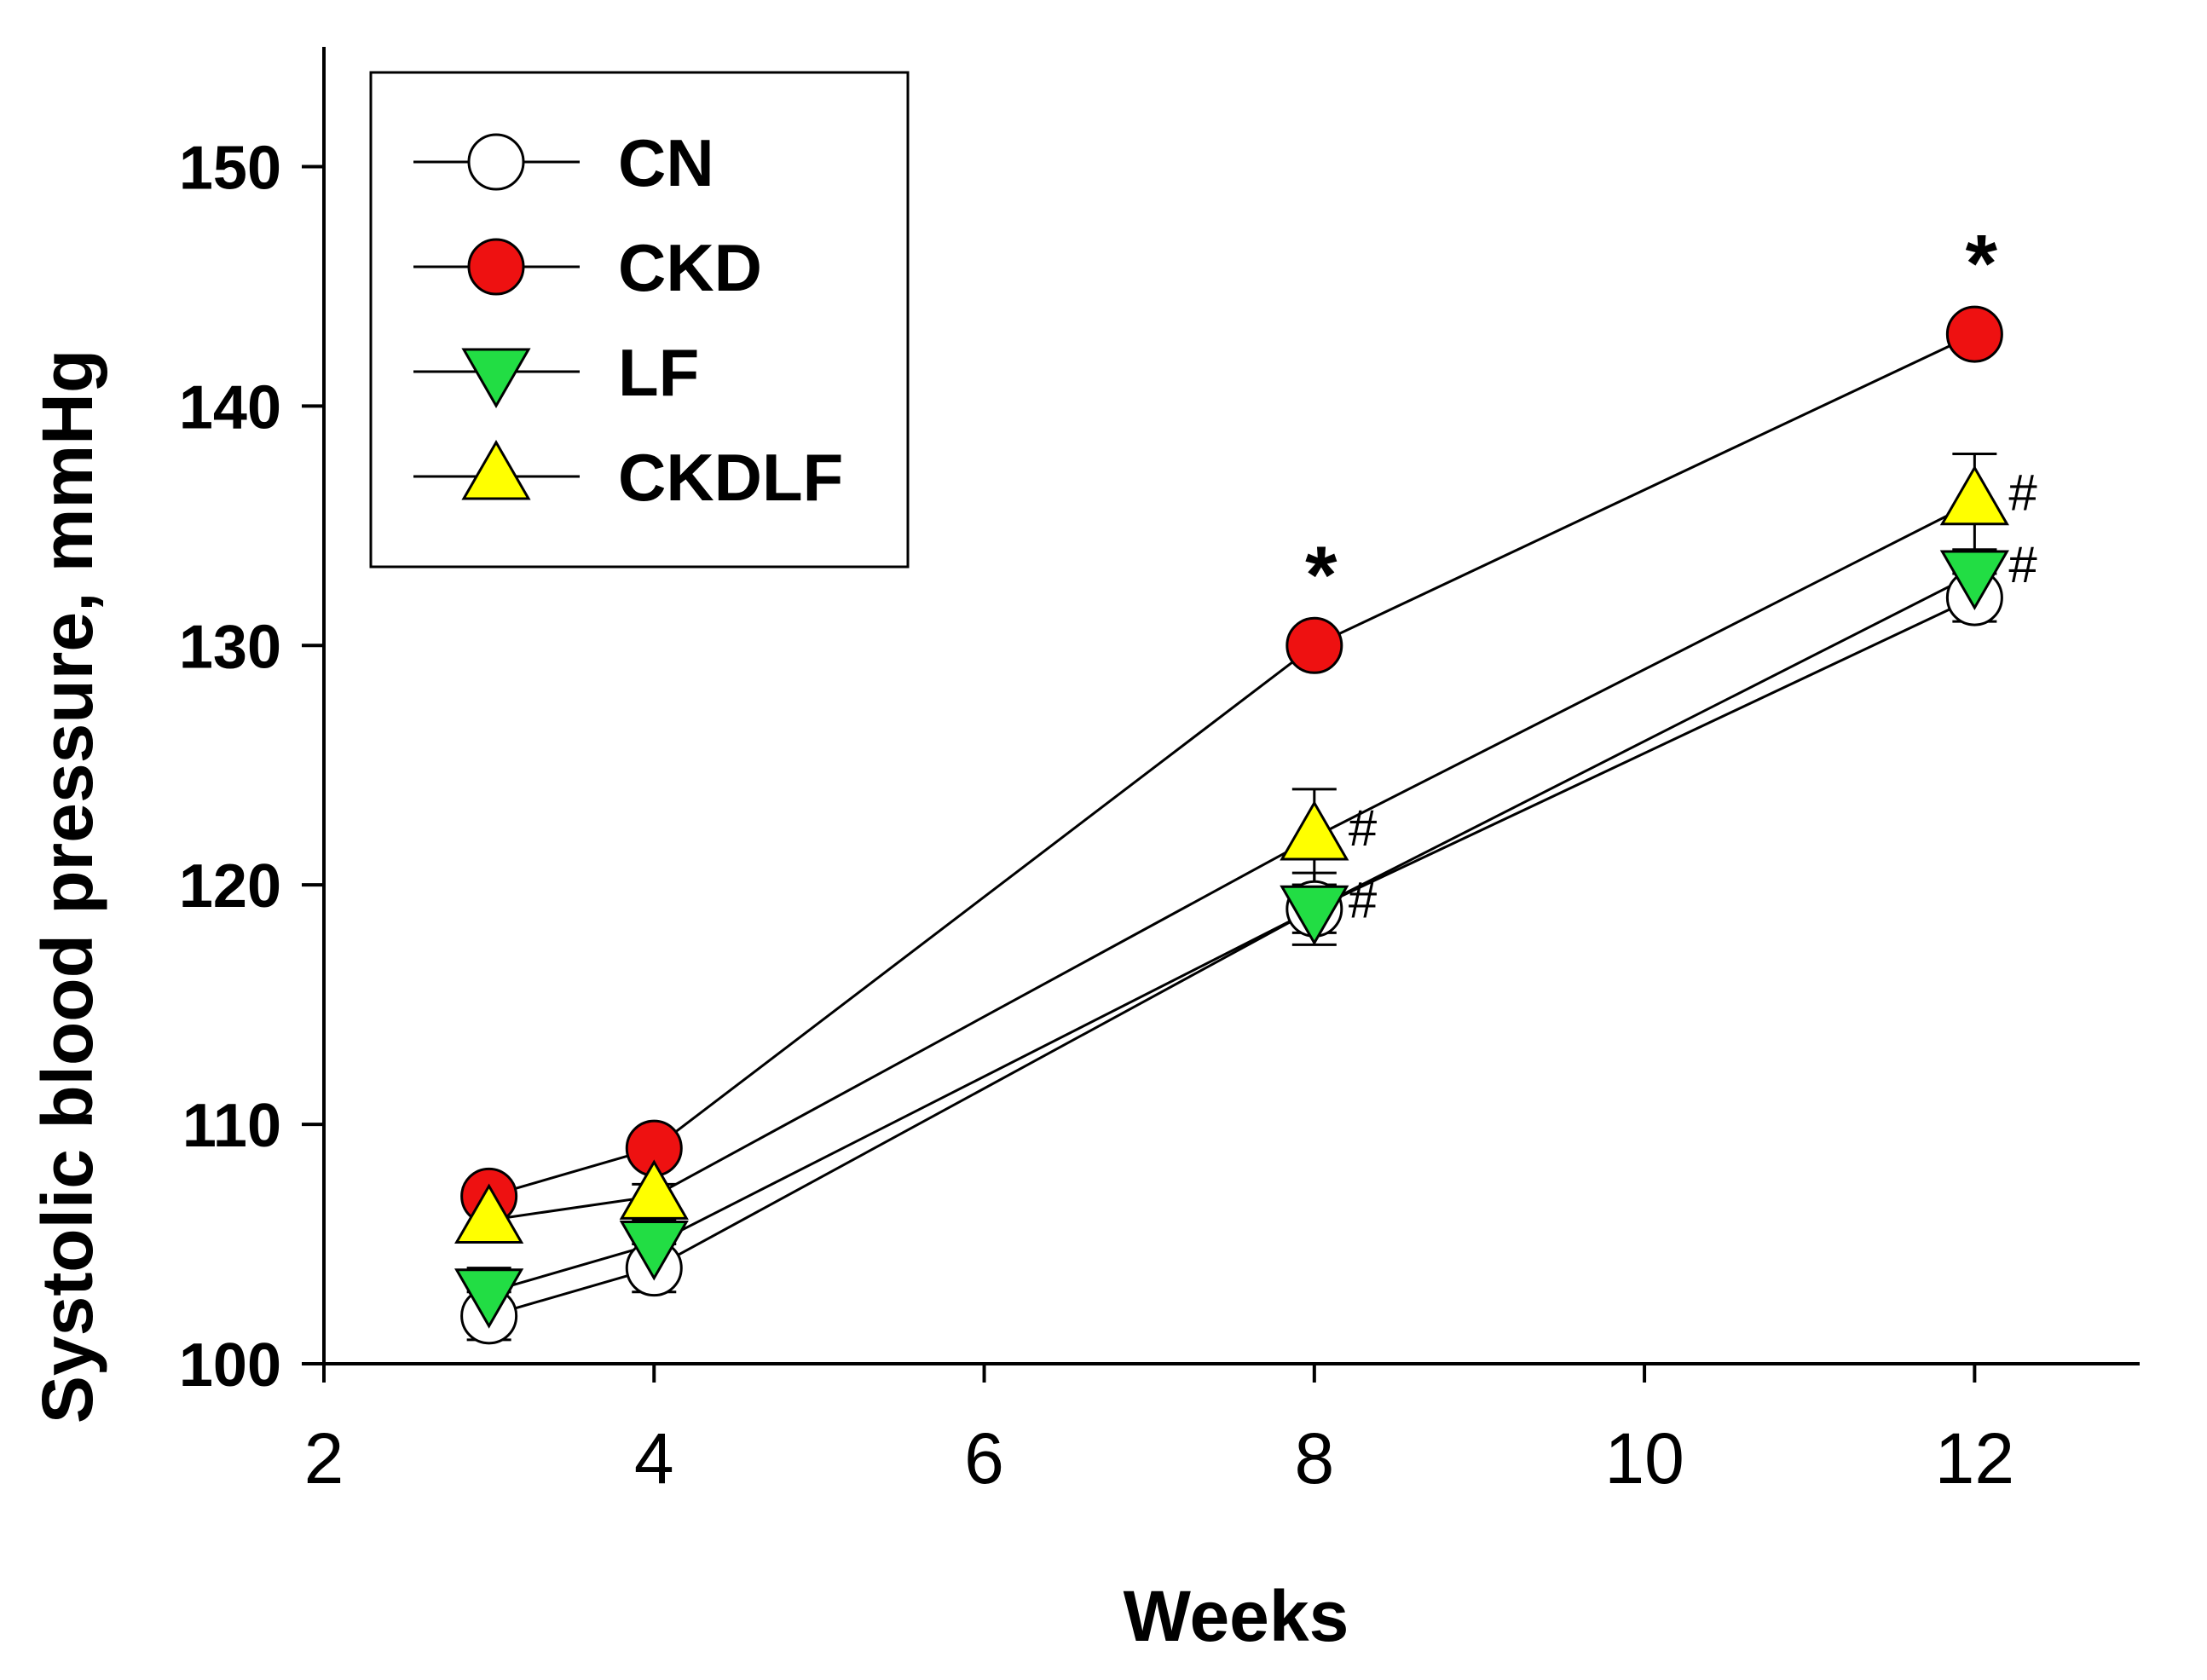 This screenshot has width=2207, height=1680. What do you see at coordinates (230, 647) in the screenshot?
I see `y-tick-label: 130` at bounding box center [230, 647].